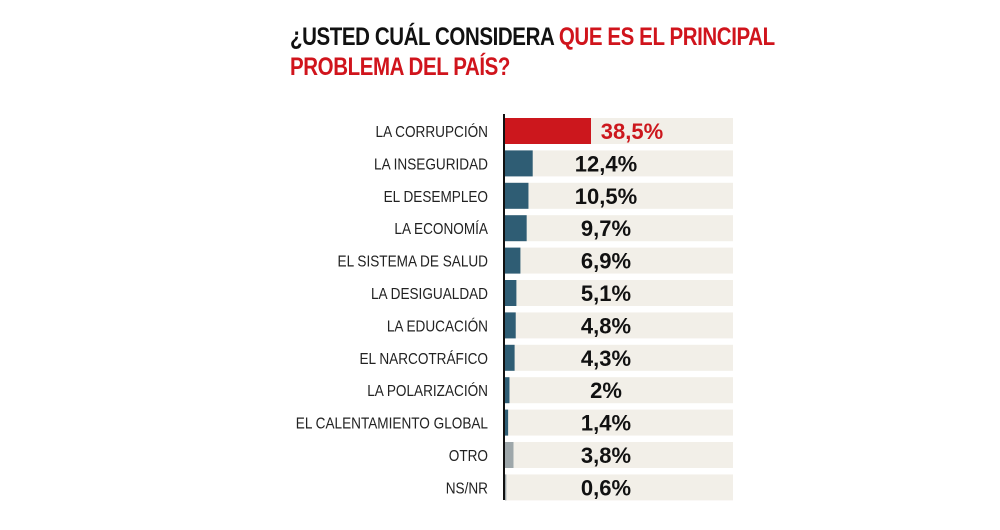  What do you see at coordinates (436, 197) in the screenshot?
I see `category-label: EL DESEMPLEO` at bounding box center [436, 197].